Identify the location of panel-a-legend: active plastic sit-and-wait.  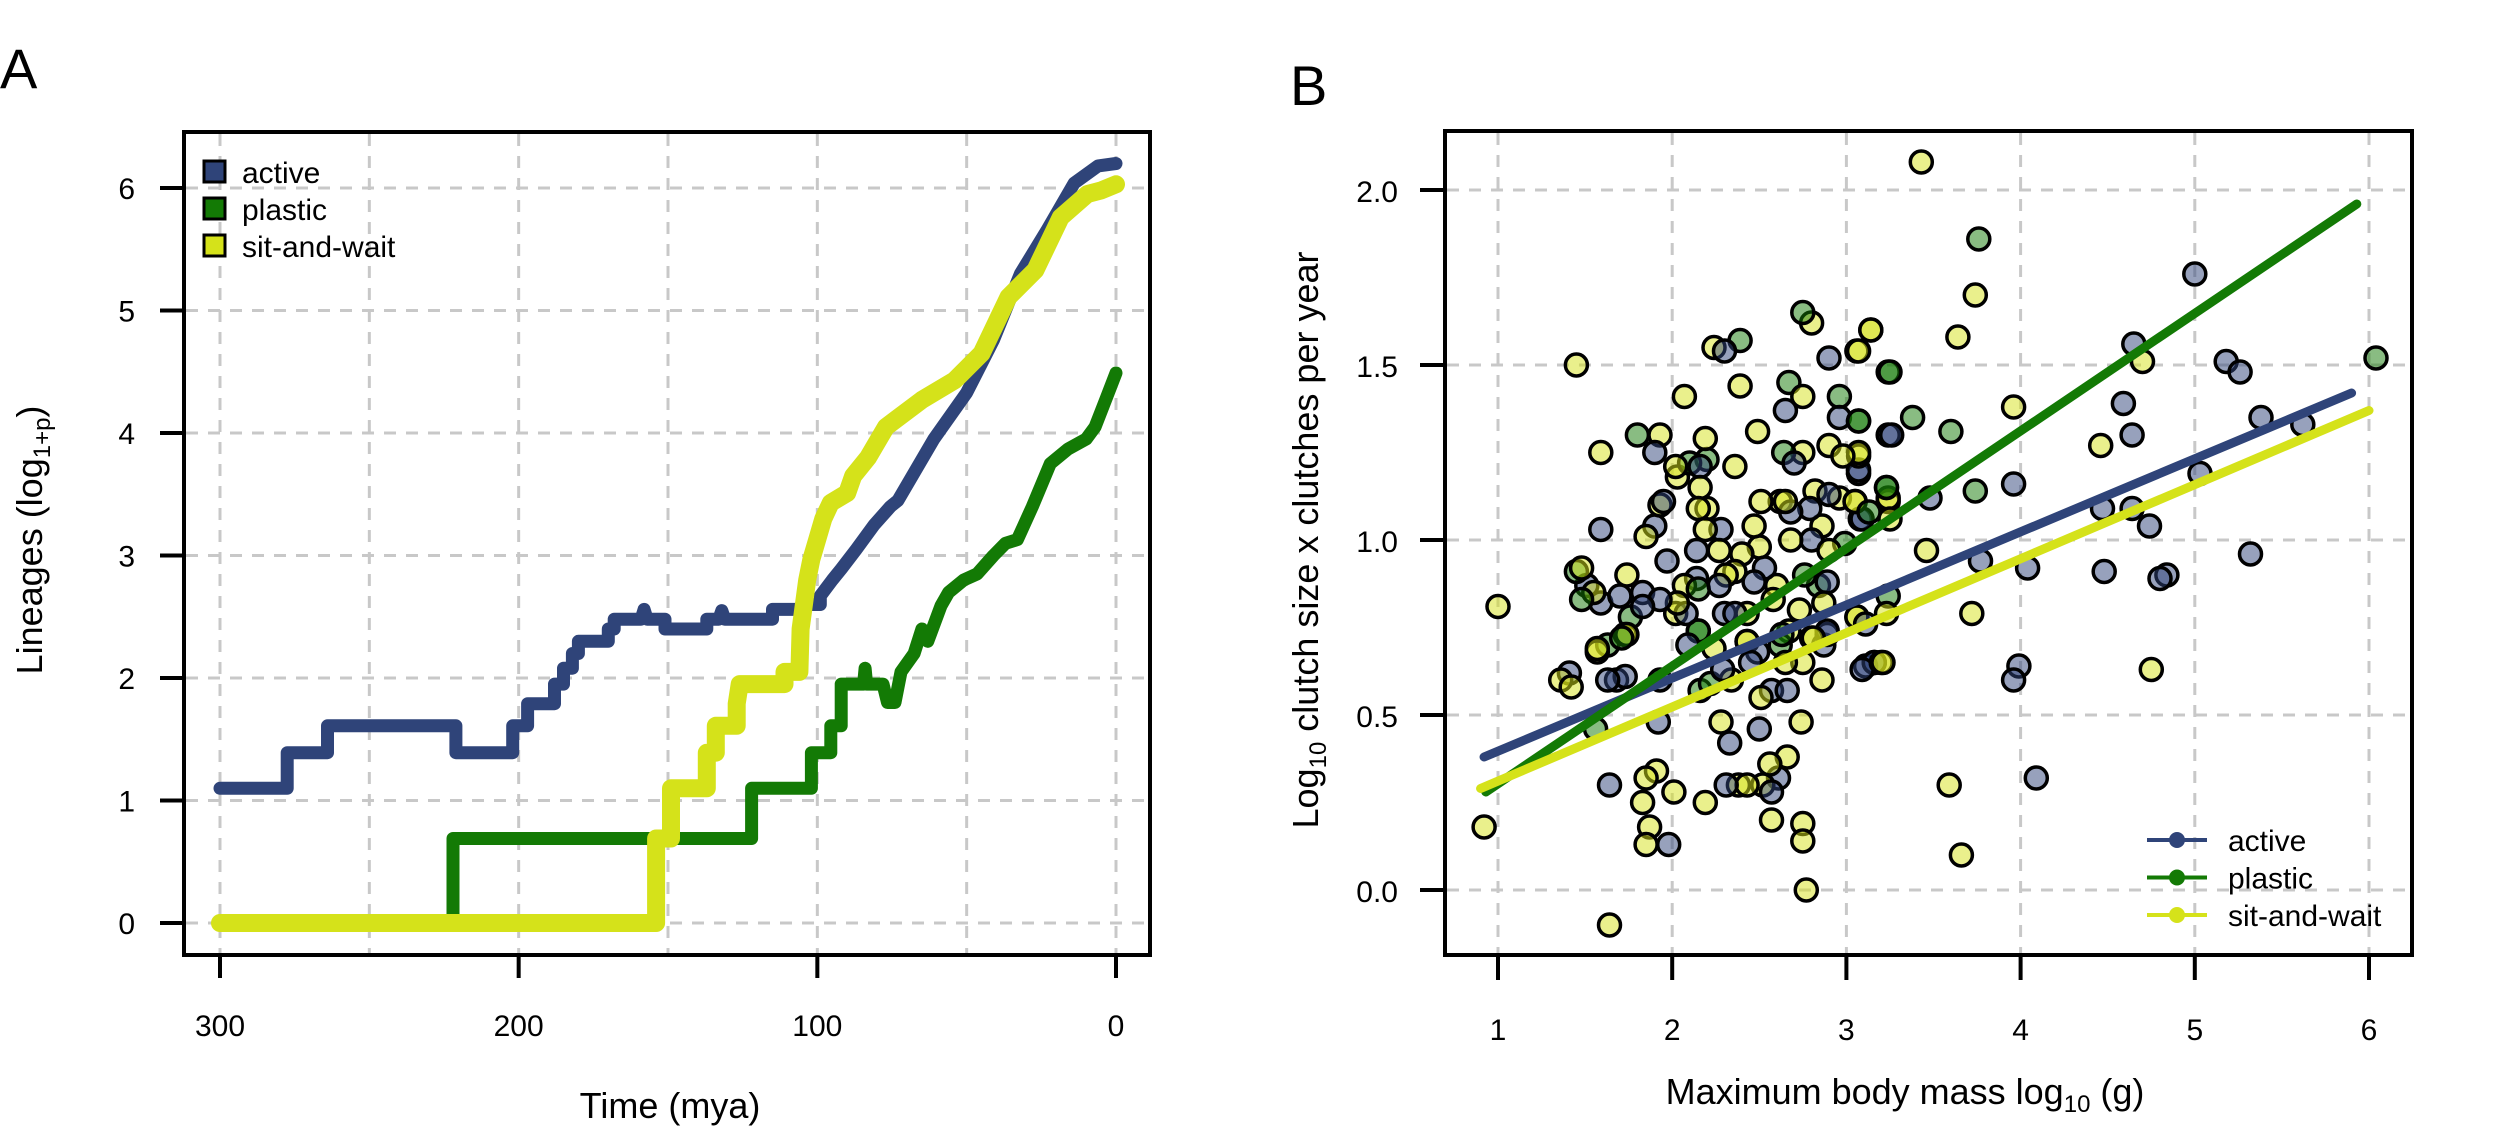
(299, 210).